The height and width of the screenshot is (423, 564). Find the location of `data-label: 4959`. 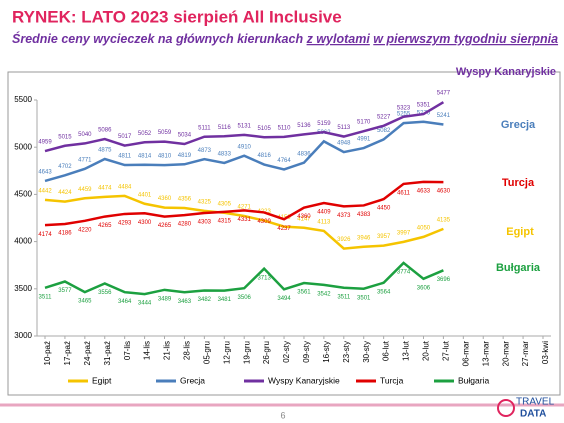

data-label: 4959 is located at coordinates (45, 143).